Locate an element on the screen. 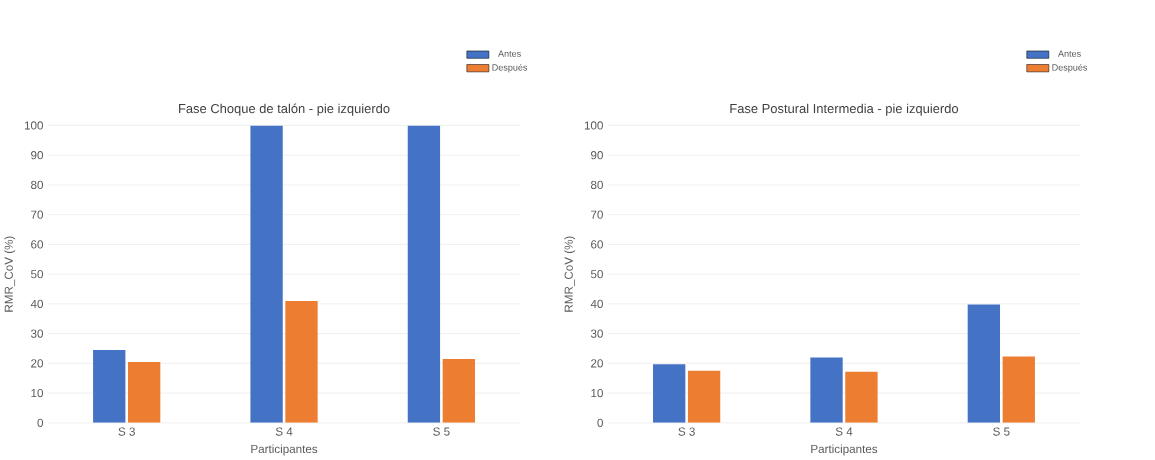 This screenshot has height=460, width=1155. chart-title: Fase Choque de talón - pie izquierdo is located at coordinates (284, 109).